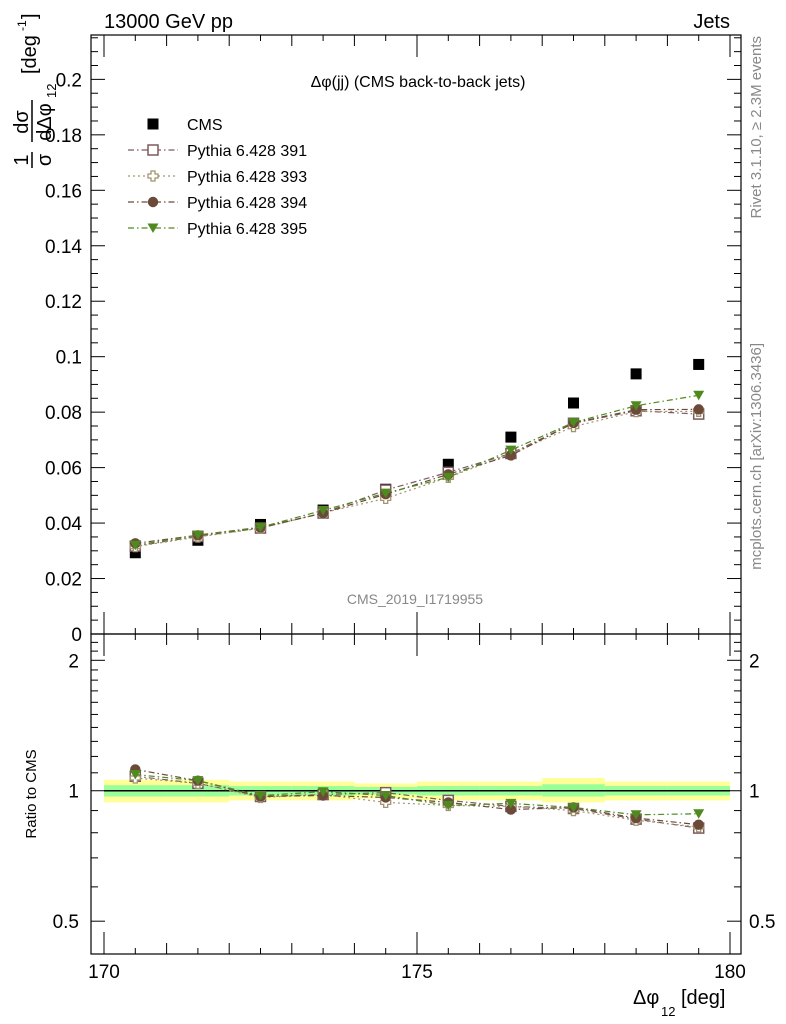 The image size is (786, 1024). Describe the element at coordinates (153, 150) in the screenshot. I see `legend-marker-p391` at that location.